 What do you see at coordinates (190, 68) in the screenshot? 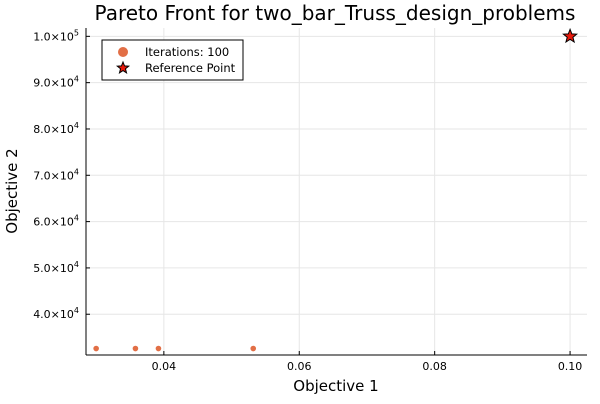
I see `legend-label-reference-point: Reference Point` at bounding box center [190, 68].